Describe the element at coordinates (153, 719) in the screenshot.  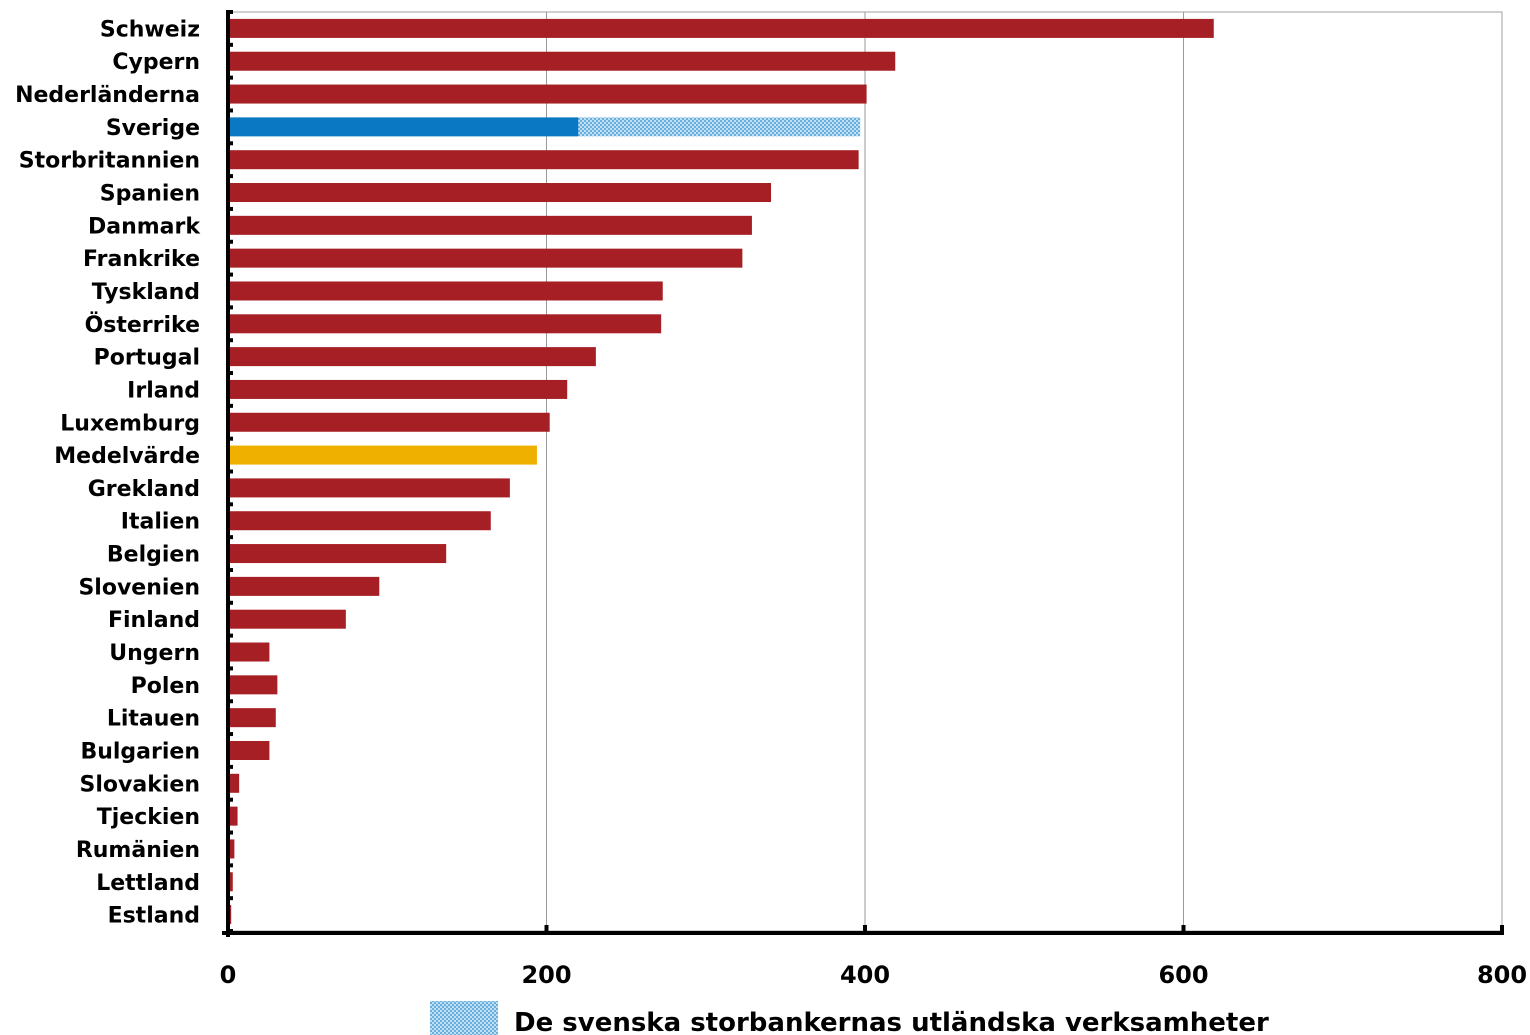
I see `category-label: Litauen` at that location.